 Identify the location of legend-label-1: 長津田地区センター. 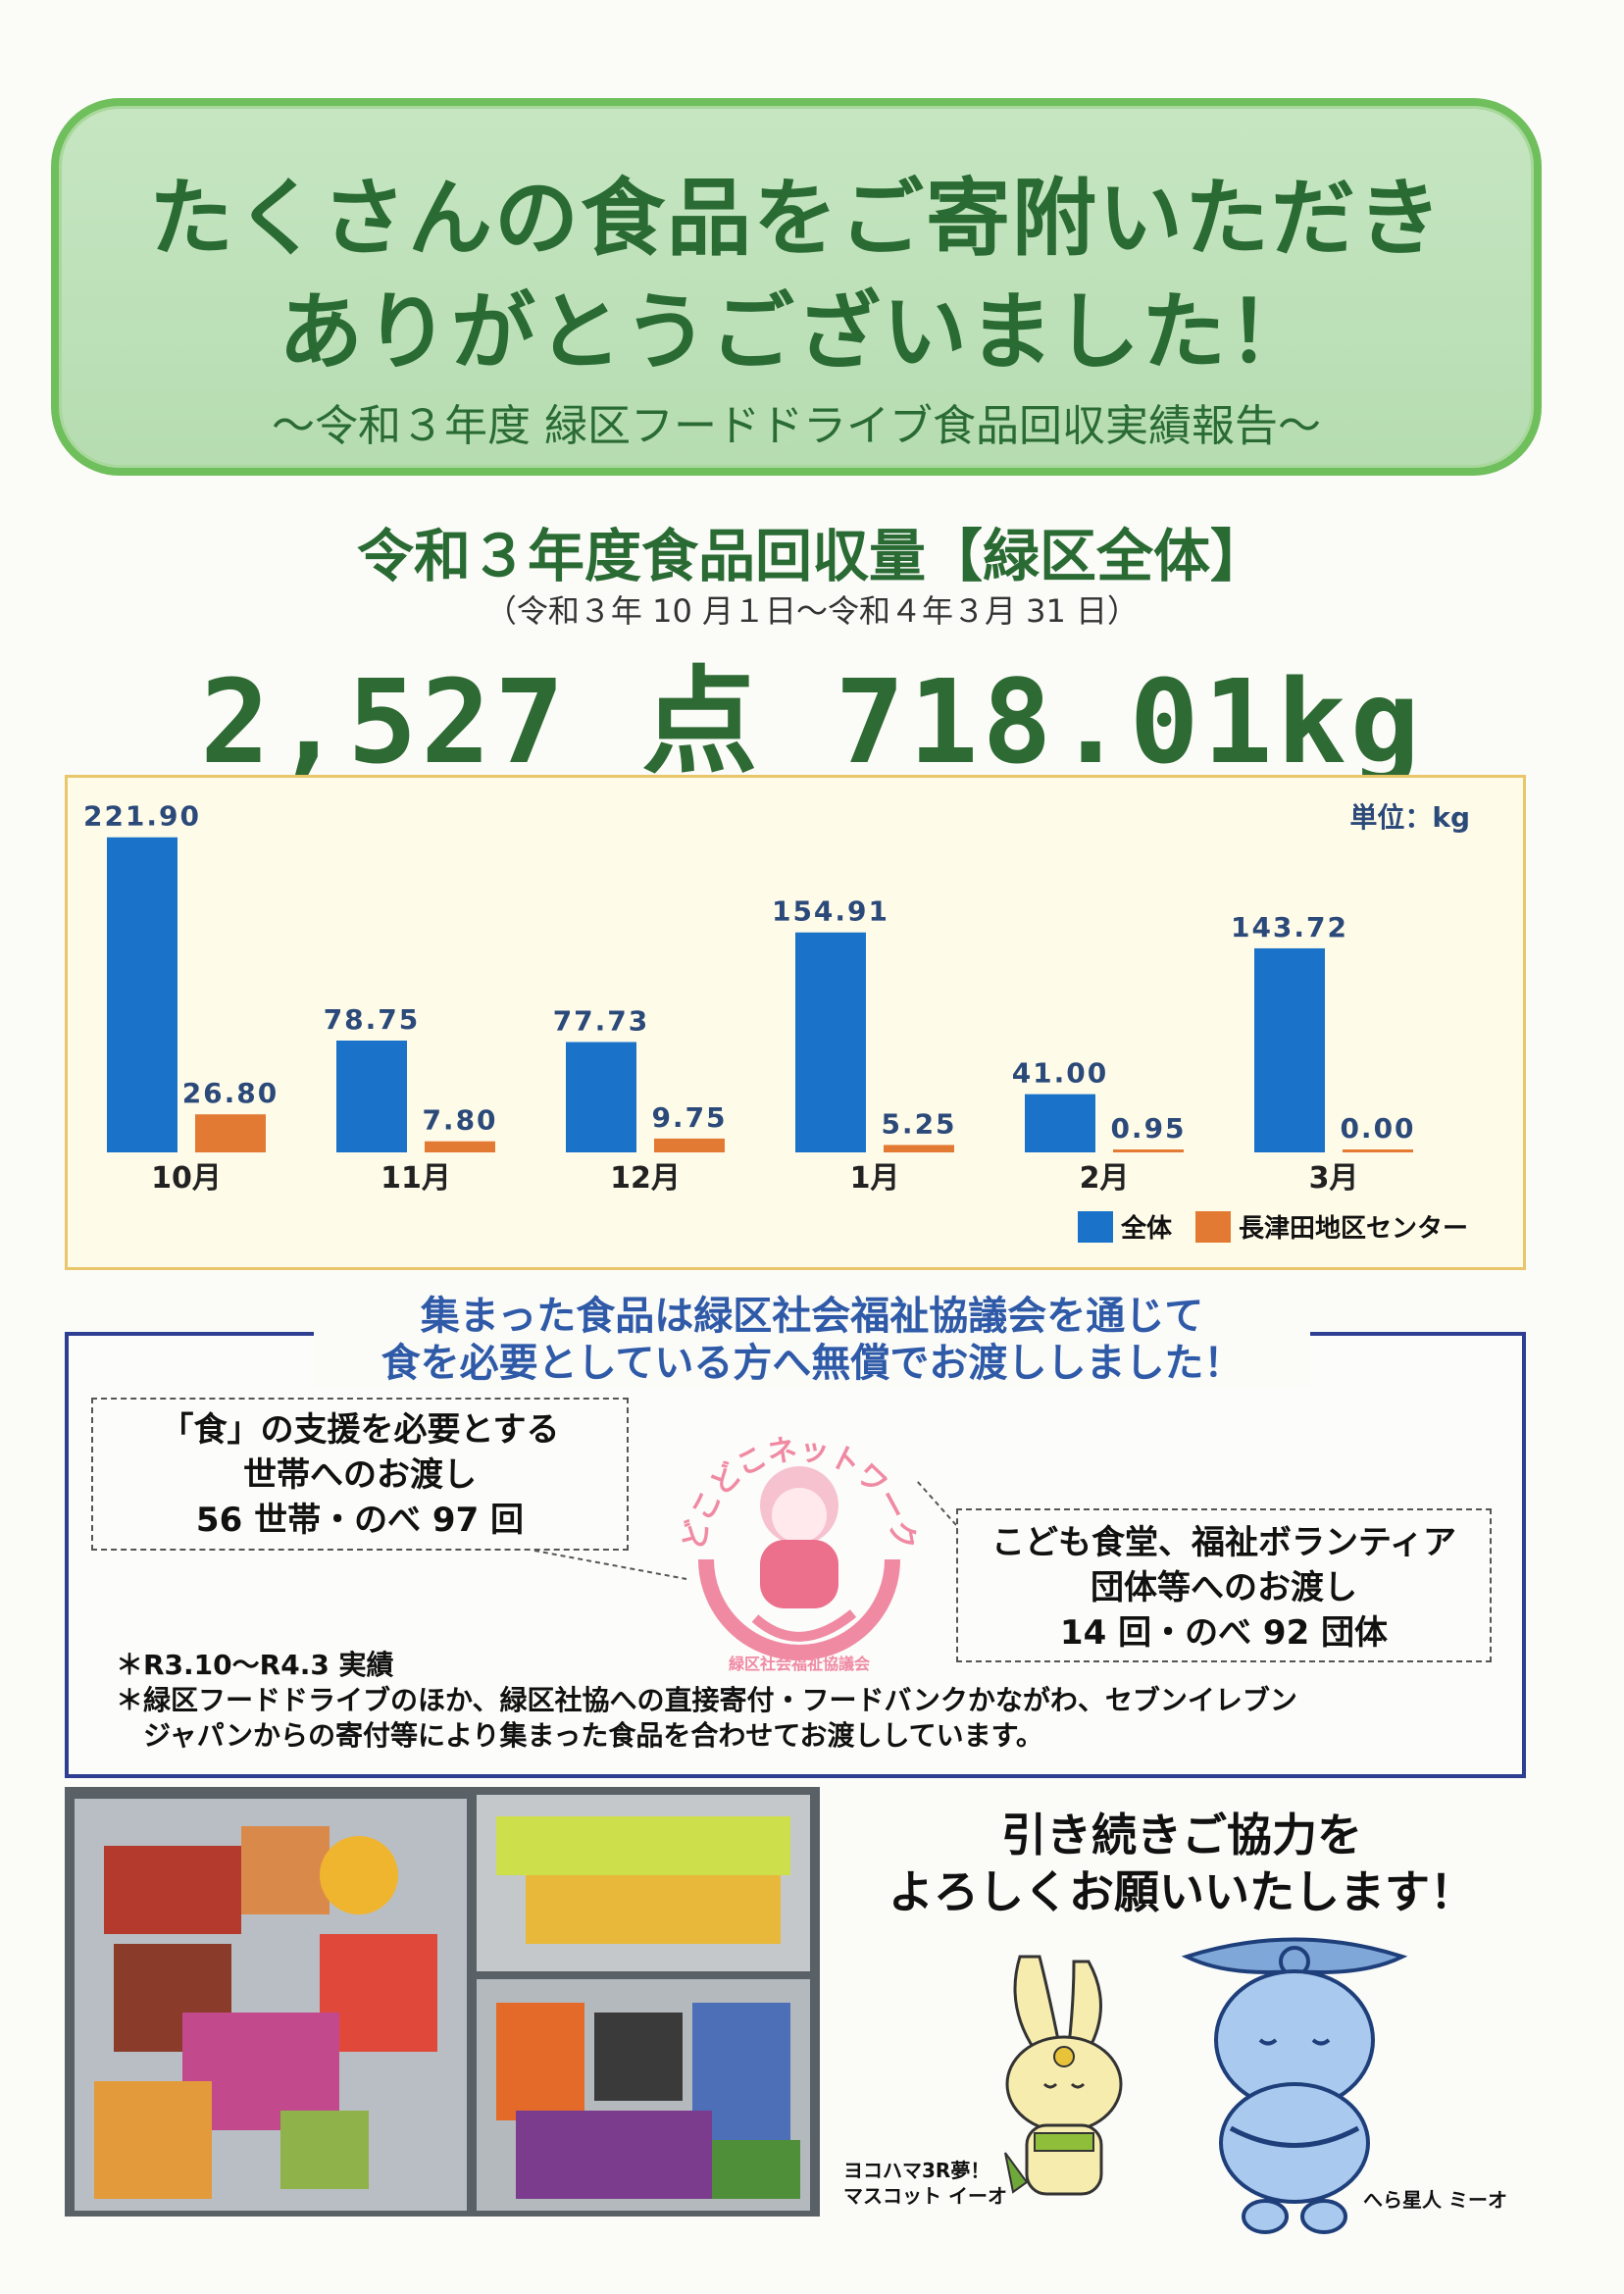
(1353, 1229).